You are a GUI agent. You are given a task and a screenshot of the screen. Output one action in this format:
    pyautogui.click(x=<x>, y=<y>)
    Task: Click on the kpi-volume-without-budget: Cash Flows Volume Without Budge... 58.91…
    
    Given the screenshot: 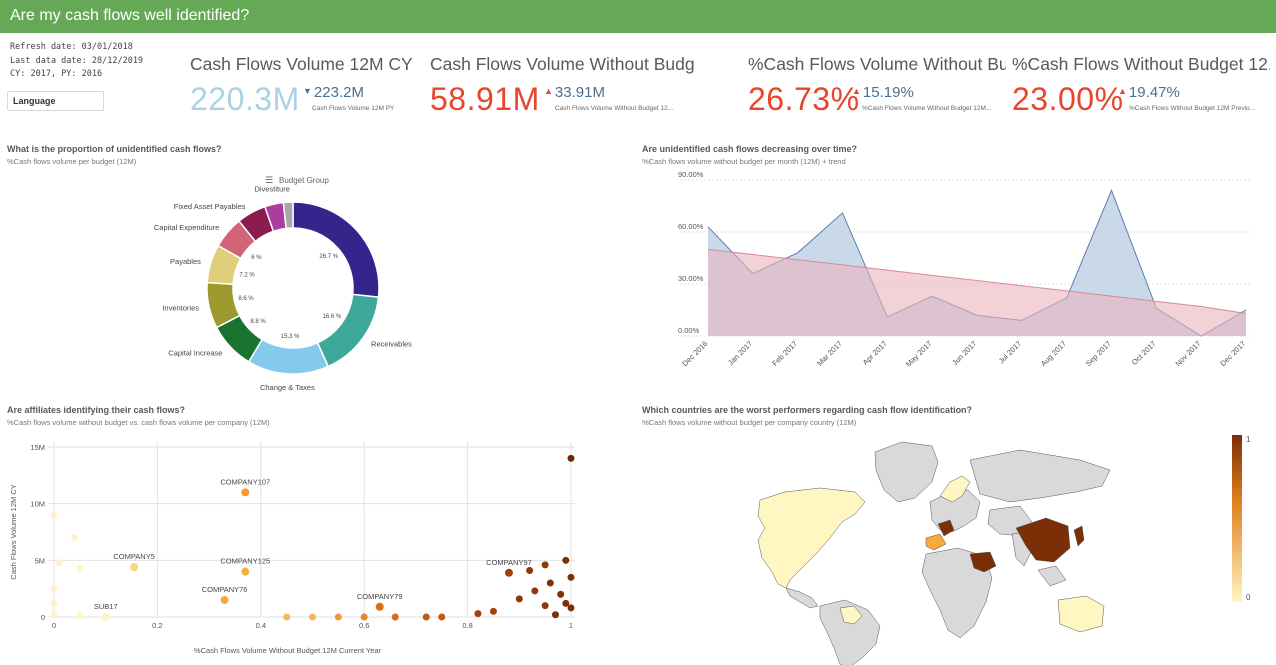 What is the action you would take?
    pyautogui.click(x=580, y=85)
    